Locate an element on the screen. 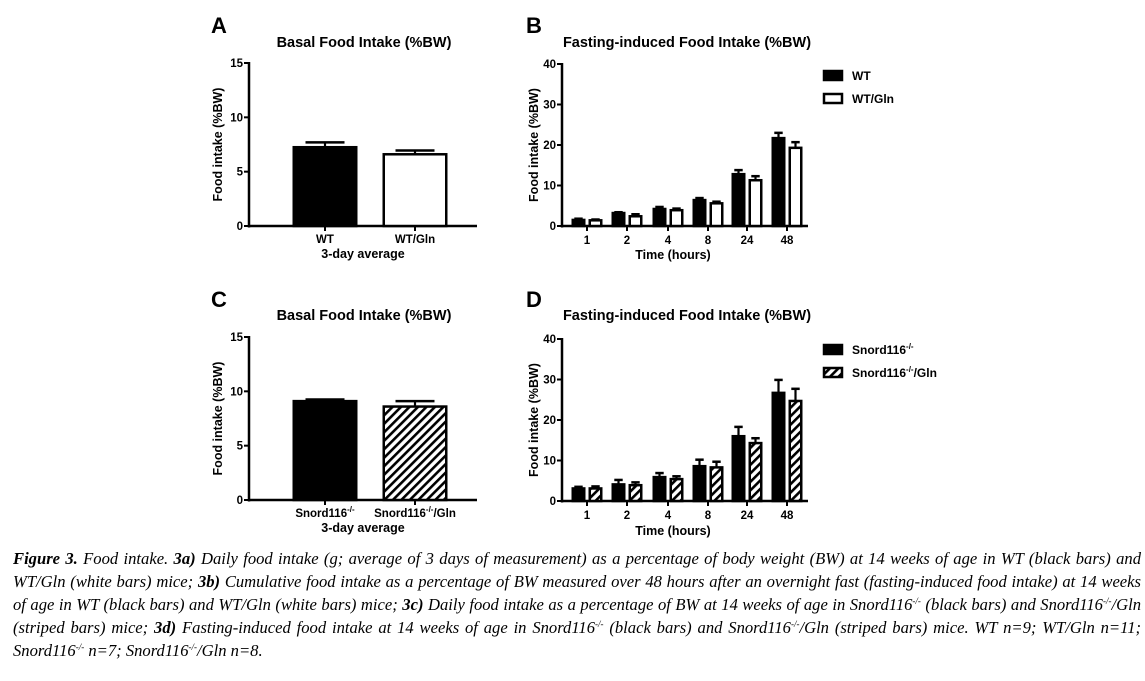 The width and height of the screenshot is (1145, 681). legend-label: WT is located at coordinates (861, 76).